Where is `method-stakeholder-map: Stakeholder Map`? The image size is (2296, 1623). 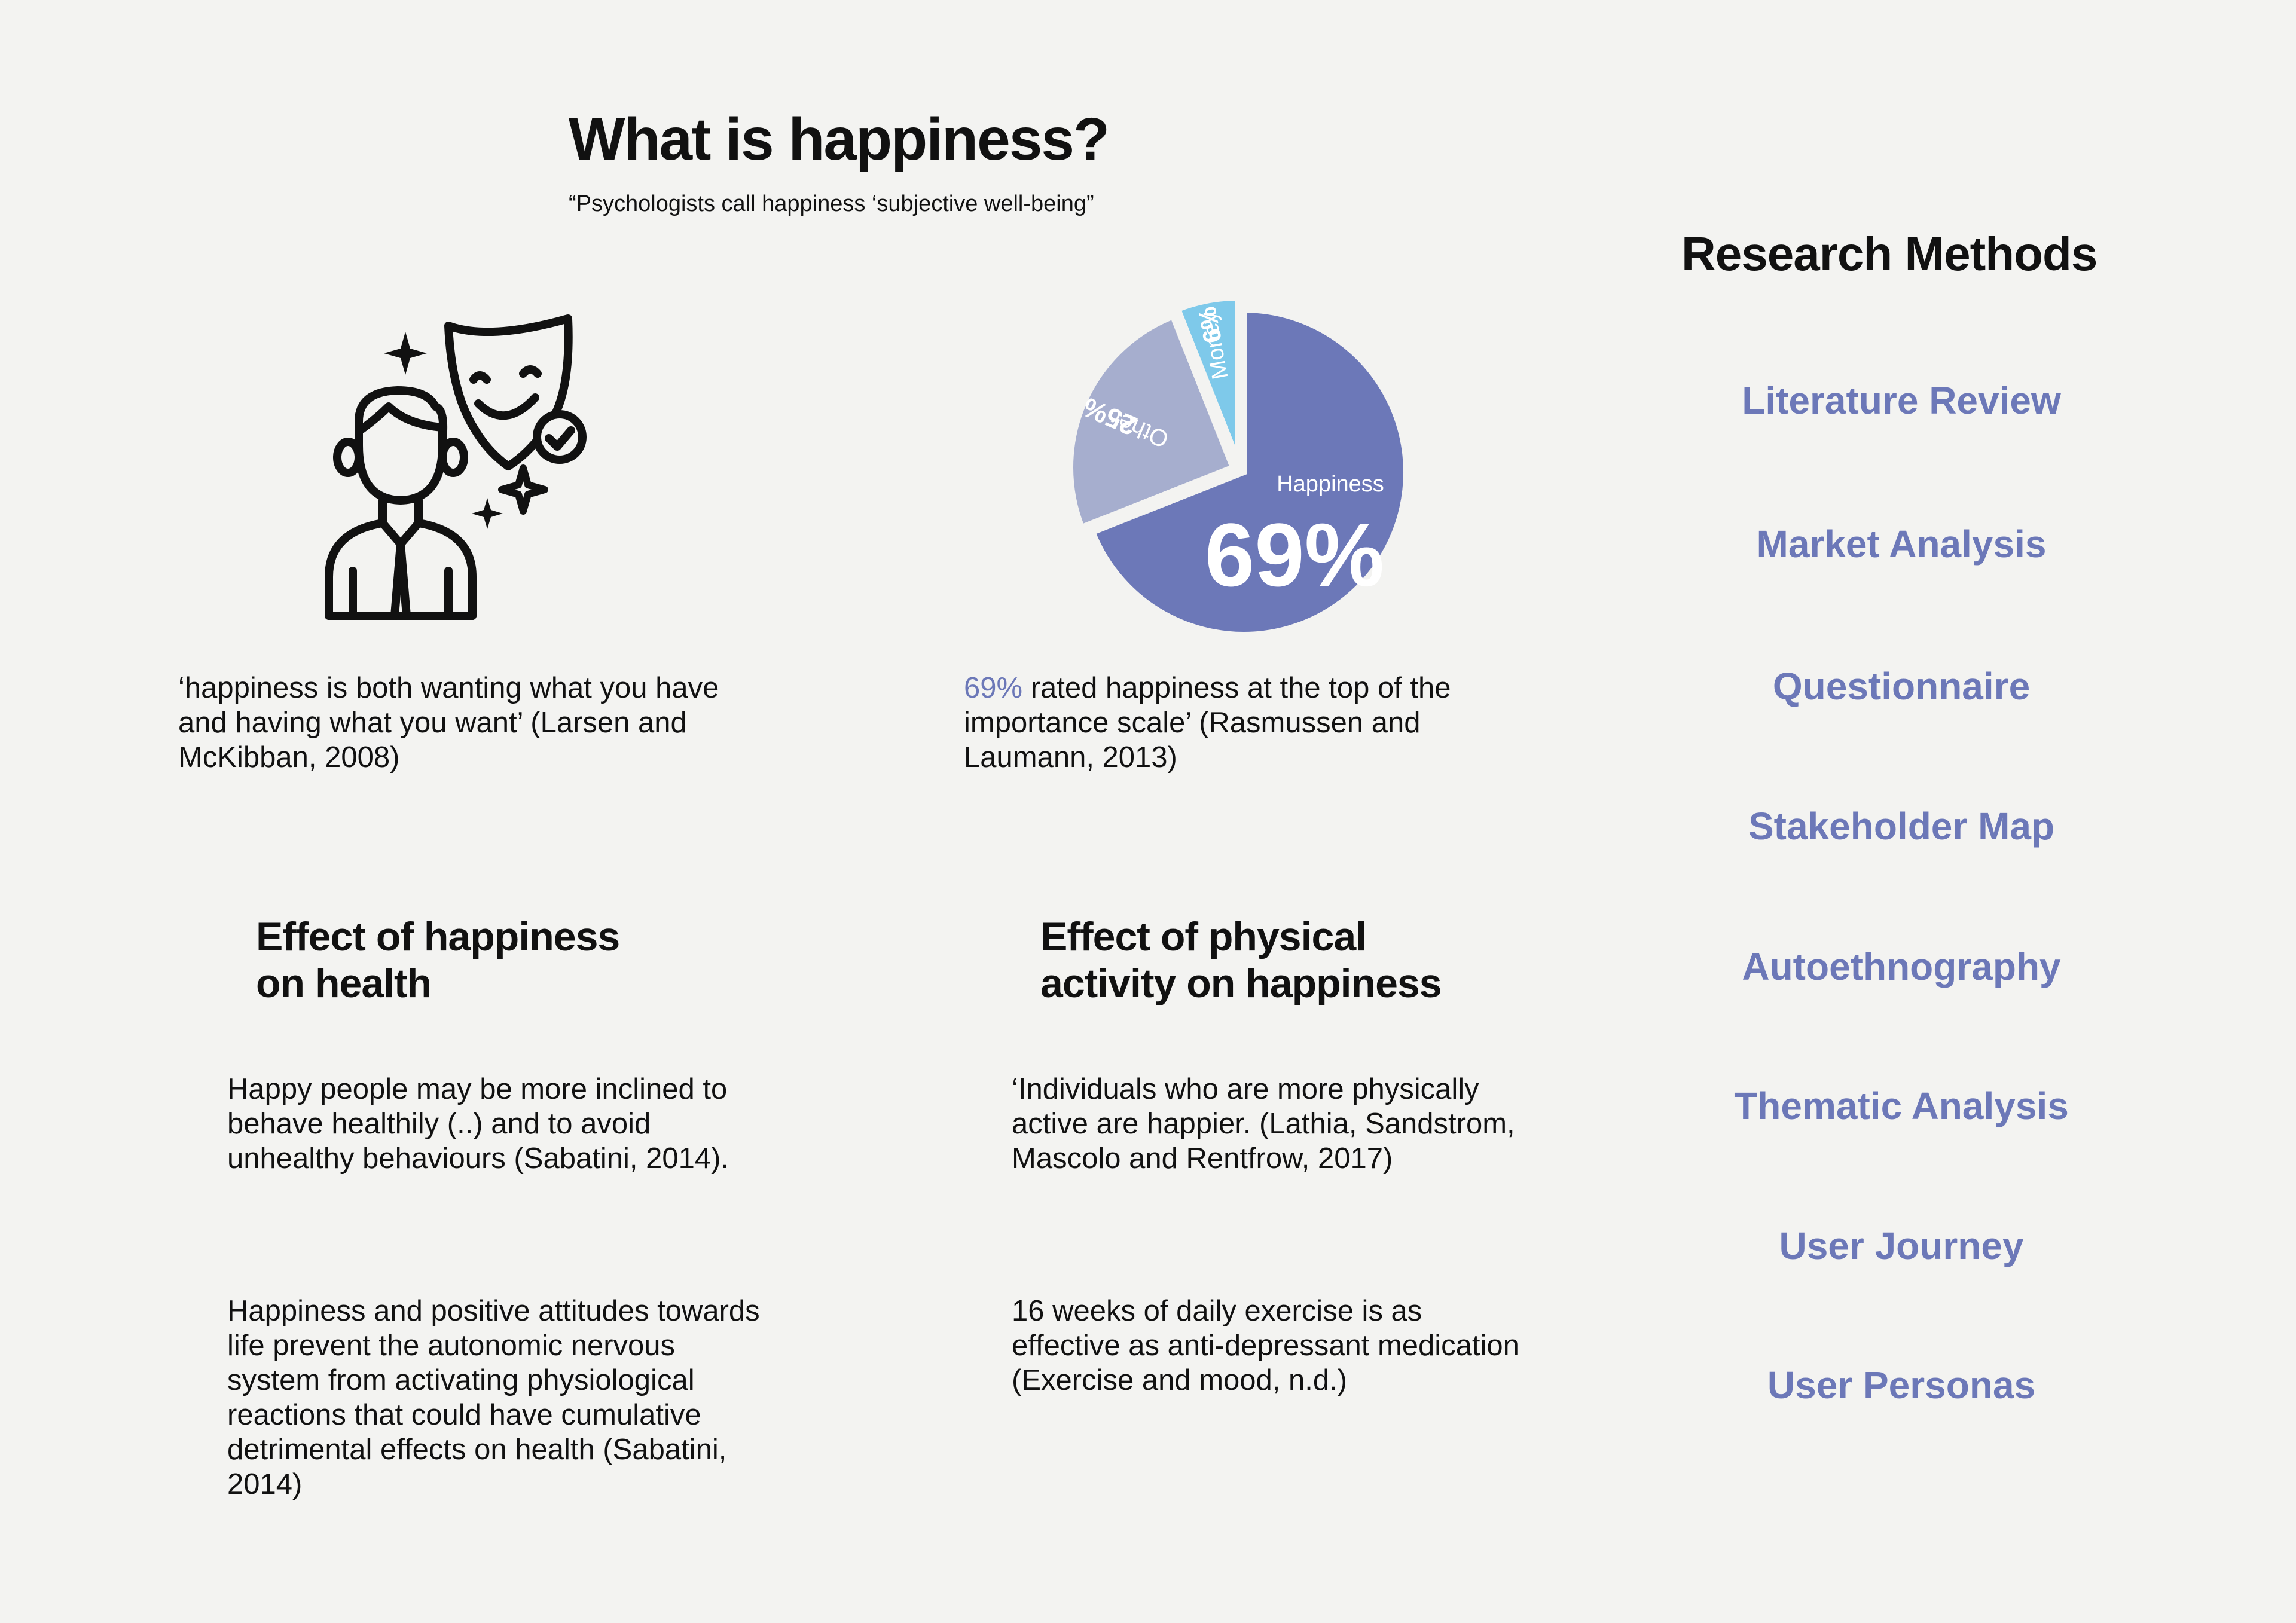 method-stakeholder-map: Stakeholder Map is located at coordinates (1901, 827).